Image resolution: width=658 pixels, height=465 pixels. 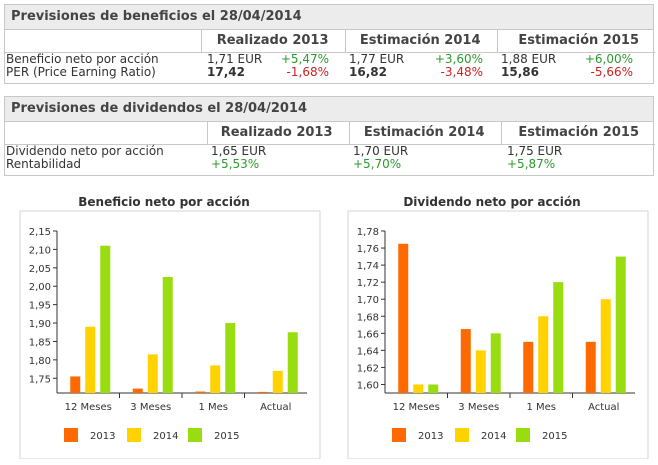 I want to click on y-tick-label: 1,64, so click(x=368, y=351).